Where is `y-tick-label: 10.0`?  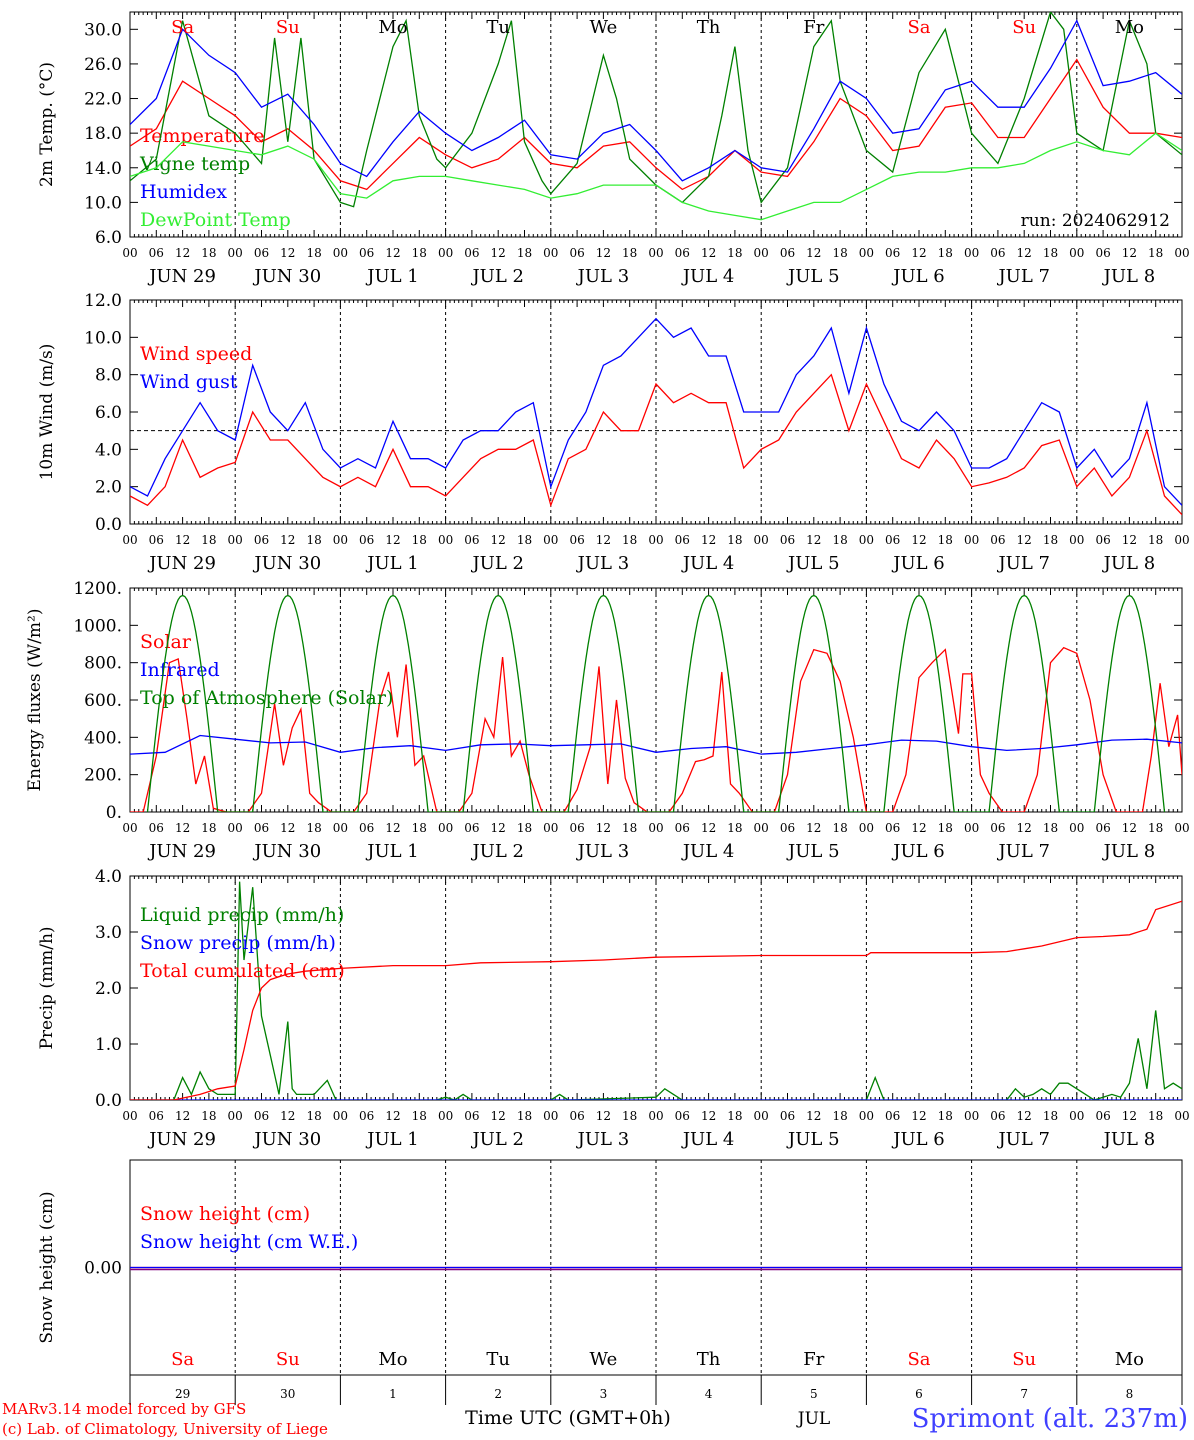
y-tick-label: 10.0 is located at coordinates (103, 203).